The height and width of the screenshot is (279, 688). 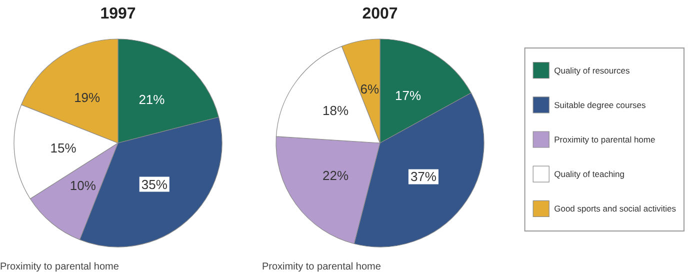 What do you see at coordinates (615, 209) in the screenshot?
I see `legend-label: Good sports and social activities` at bounding box center [615, 209].